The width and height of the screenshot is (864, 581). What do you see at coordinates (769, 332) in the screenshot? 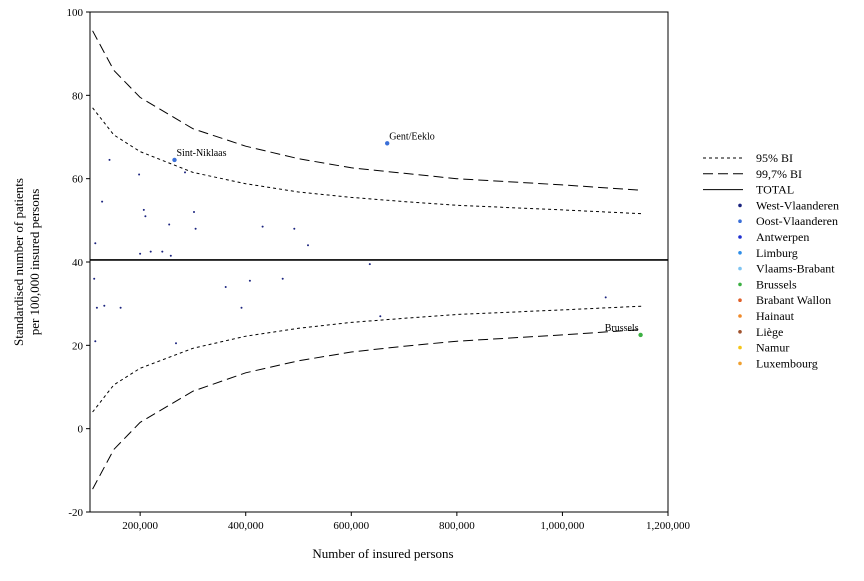
I see `legend-label: Liège` at bounding box center [769, 332].